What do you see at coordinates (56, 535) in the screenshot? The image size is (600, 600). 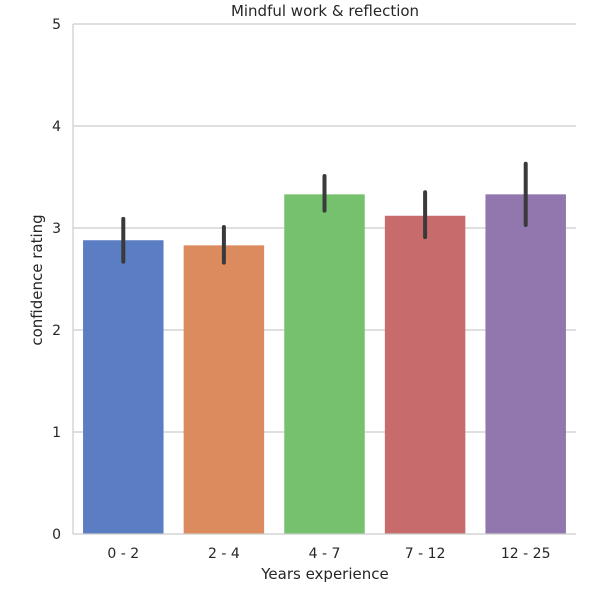 I see `y-tick-label: 0` at bounding box center [56, 535].